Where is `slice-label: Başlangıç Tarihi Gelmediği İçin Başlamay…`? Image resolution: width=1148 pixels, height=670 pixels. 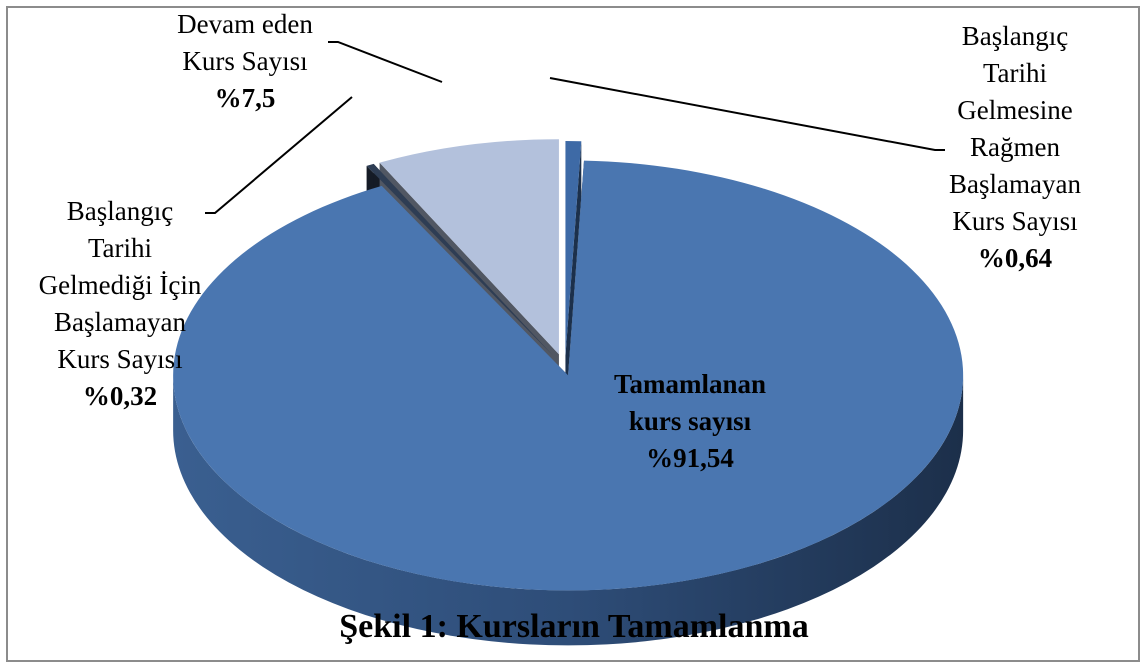
slice-label: Başlangıç Tarihi Gelmediği İçin Başlamay… is located at coordinates (120, 304).